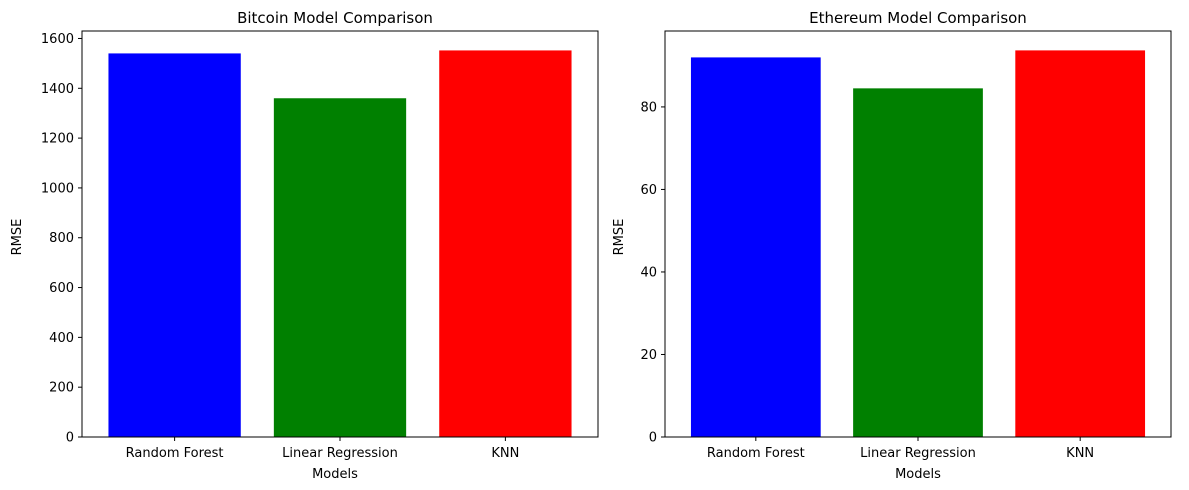 Image resolution: width=1189 pixels, height=490 pixels. Describe the element at coordinates (61, 388) in the screenshot. I see `y-tick-label: 200` at that location.